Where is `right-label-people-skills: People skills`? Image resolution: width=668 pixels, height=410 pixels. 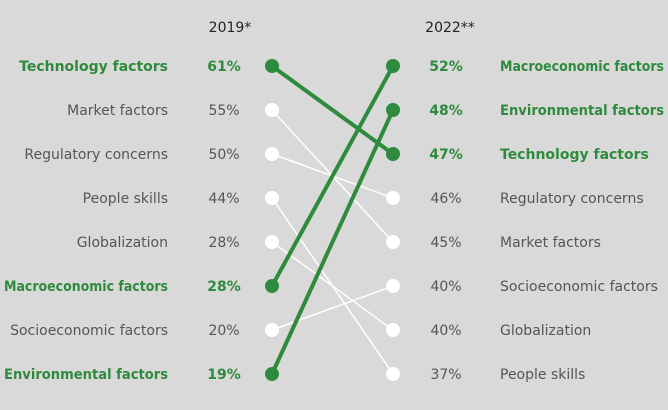
right-label-people-skills: People skills is located at coordinates (542, 375).